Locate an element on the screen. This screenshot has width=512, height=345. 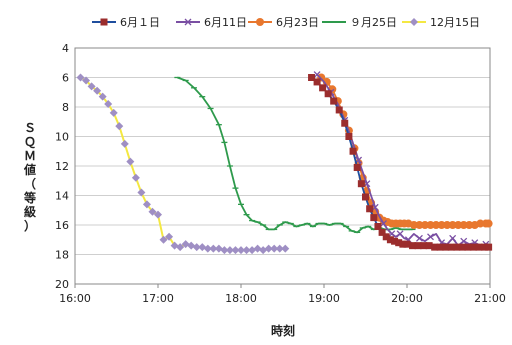
x-tick-label: 16:00 is located at coordinates (75, 298).